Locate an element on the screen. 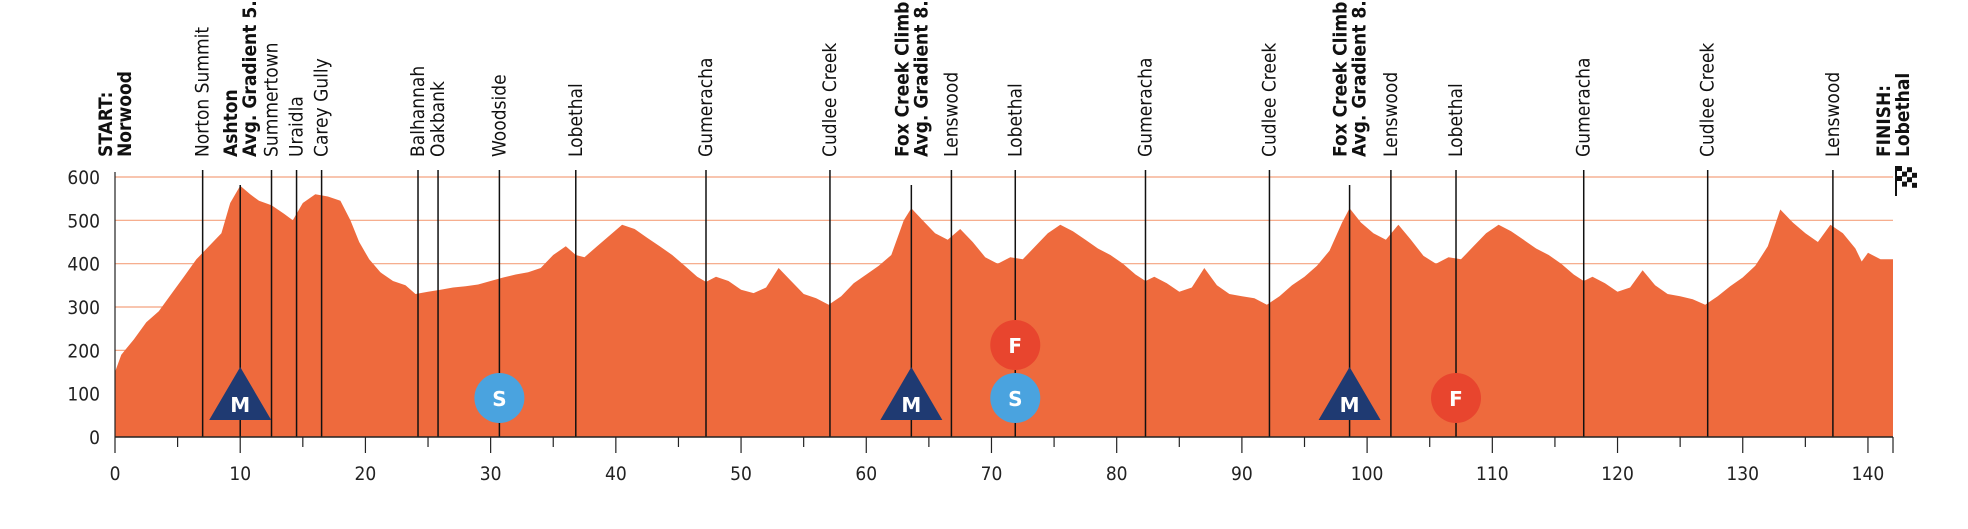 Image resolution: width=1968 pixels, height=529 pixels. place-label: Uraidla is located at coordinates (297, 126).